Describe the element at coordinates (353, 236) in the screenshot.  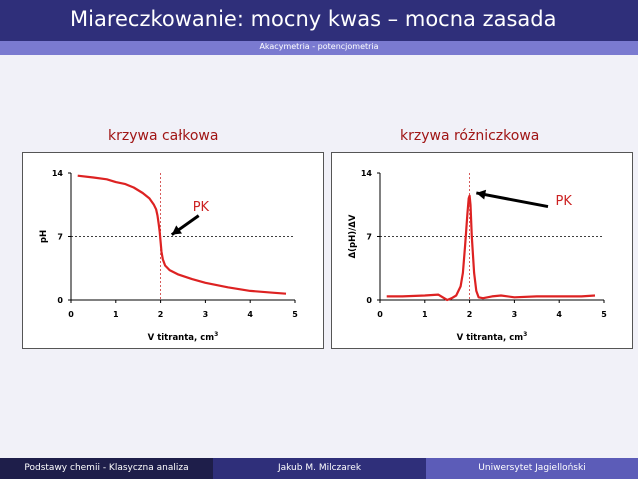
I see `y-axis-label: Δ(pH)/ΔV` at that location.